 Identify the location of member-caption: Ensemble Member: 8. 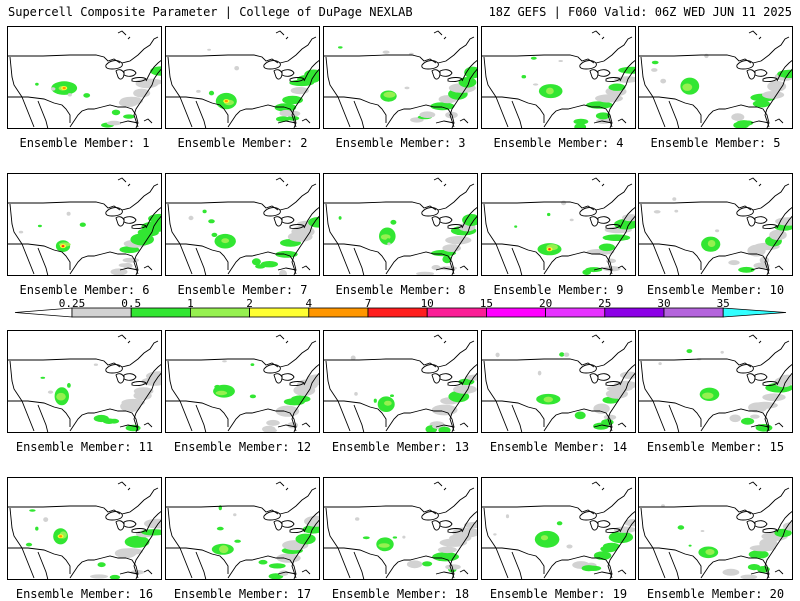
(400, 290).